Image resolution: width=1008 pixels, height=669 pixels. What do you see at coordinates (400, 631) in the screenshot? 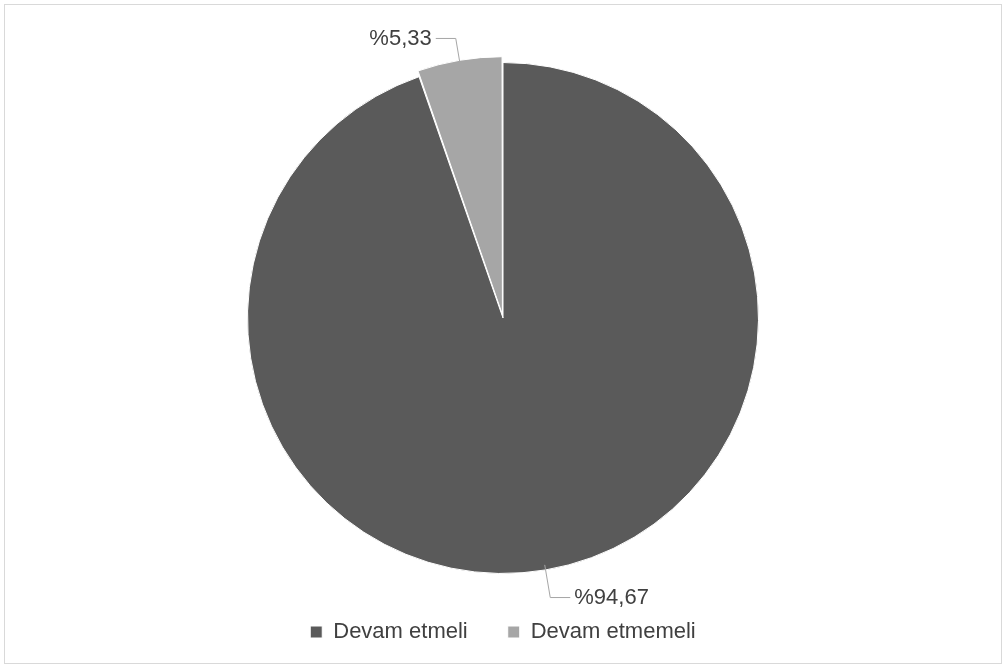
I see `legend-label: Devam etmeli` at bounding box center [400, 631].